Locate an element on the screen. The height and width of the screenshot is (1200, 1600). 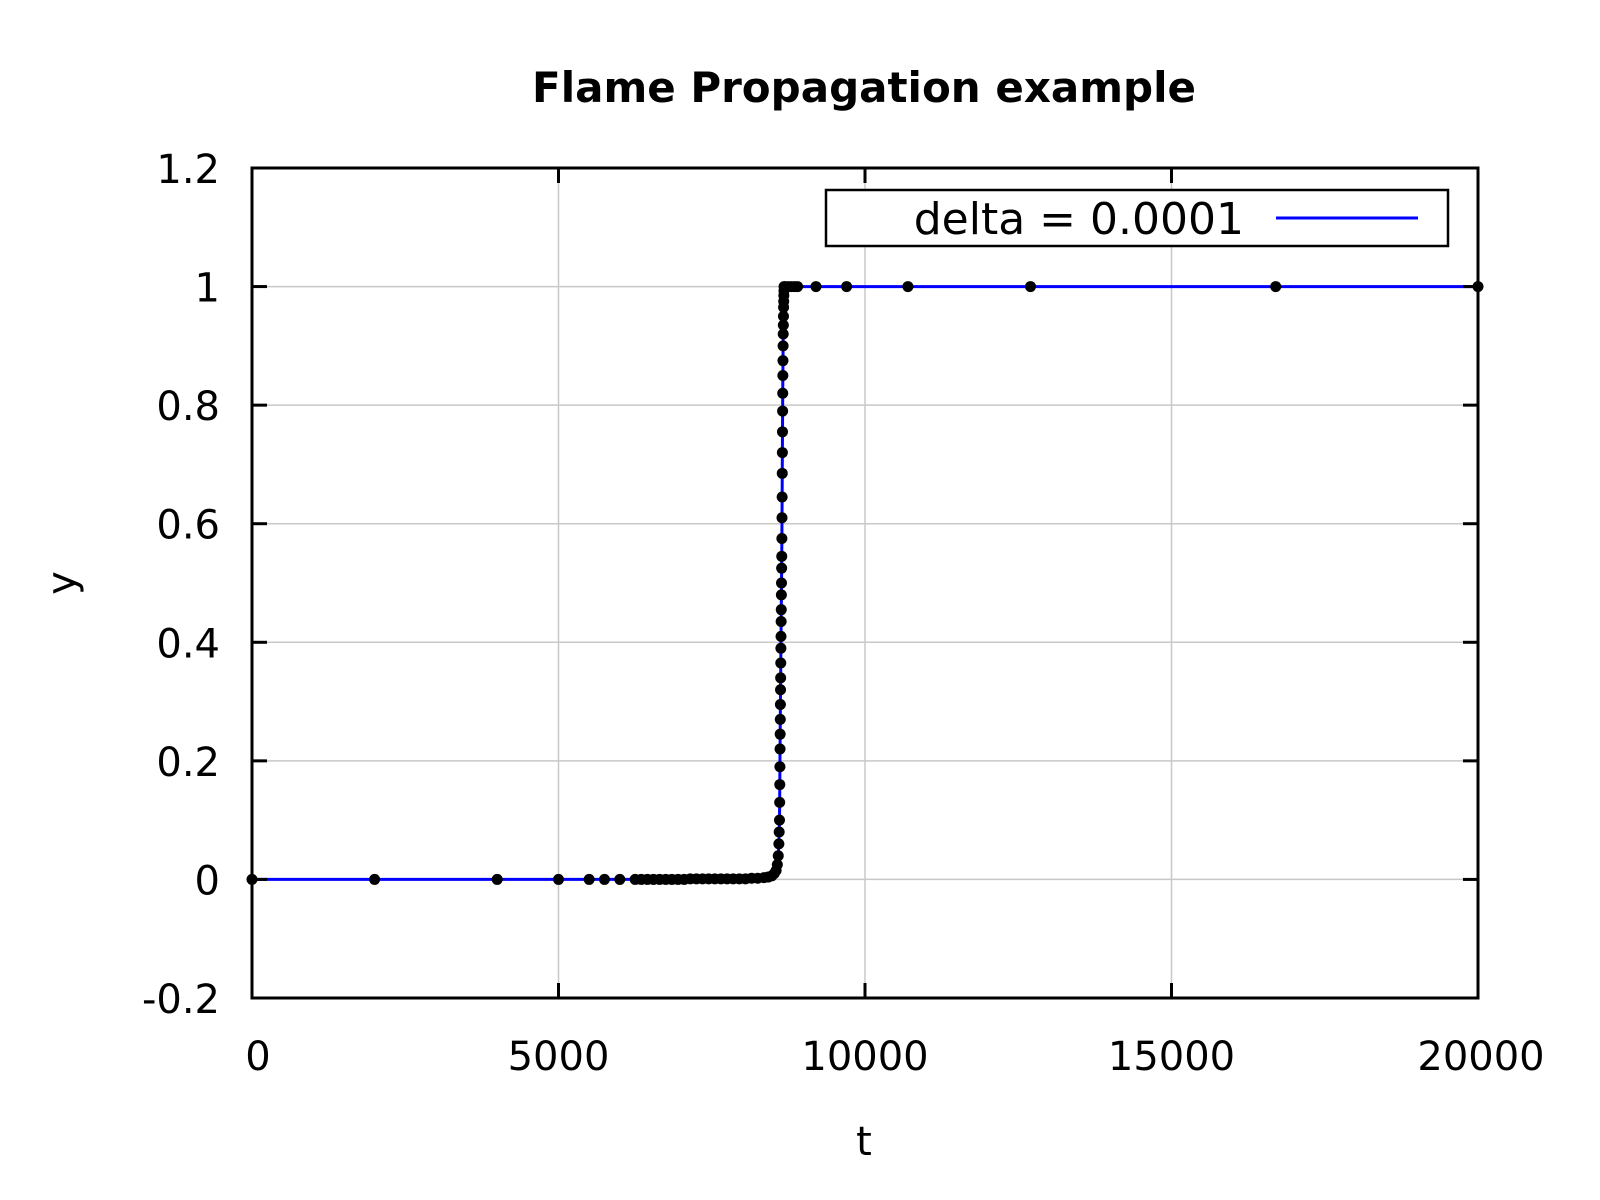
y-tick-label: 1.2 is located at coordinates (188, 170).